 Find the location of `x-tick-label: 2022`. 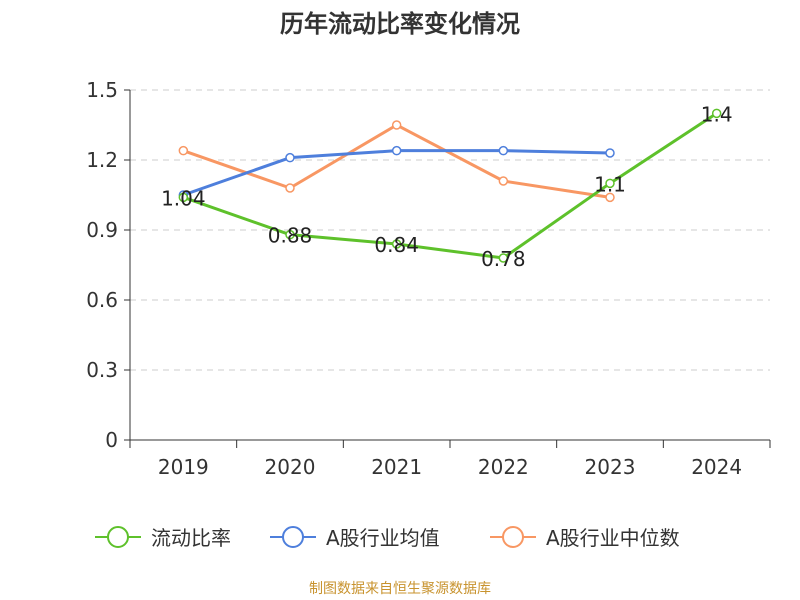

x-tick-label: 2022 is located at coordinates (503, 467).